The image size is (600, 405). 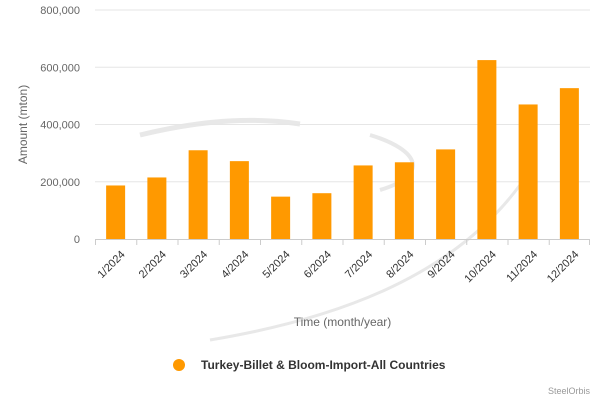 I want to click on credit-label: SteelOrbis, so click(x=569, y=391).